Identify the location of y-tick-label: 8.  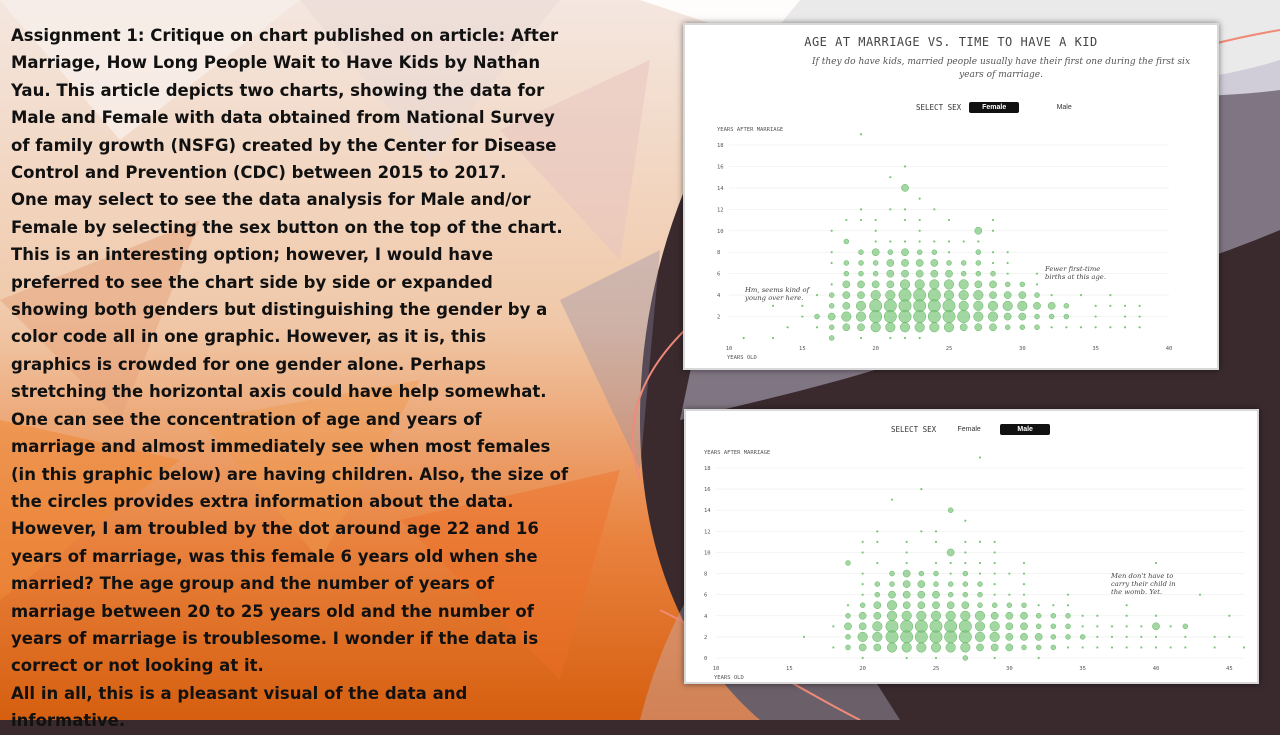
(718, 253).